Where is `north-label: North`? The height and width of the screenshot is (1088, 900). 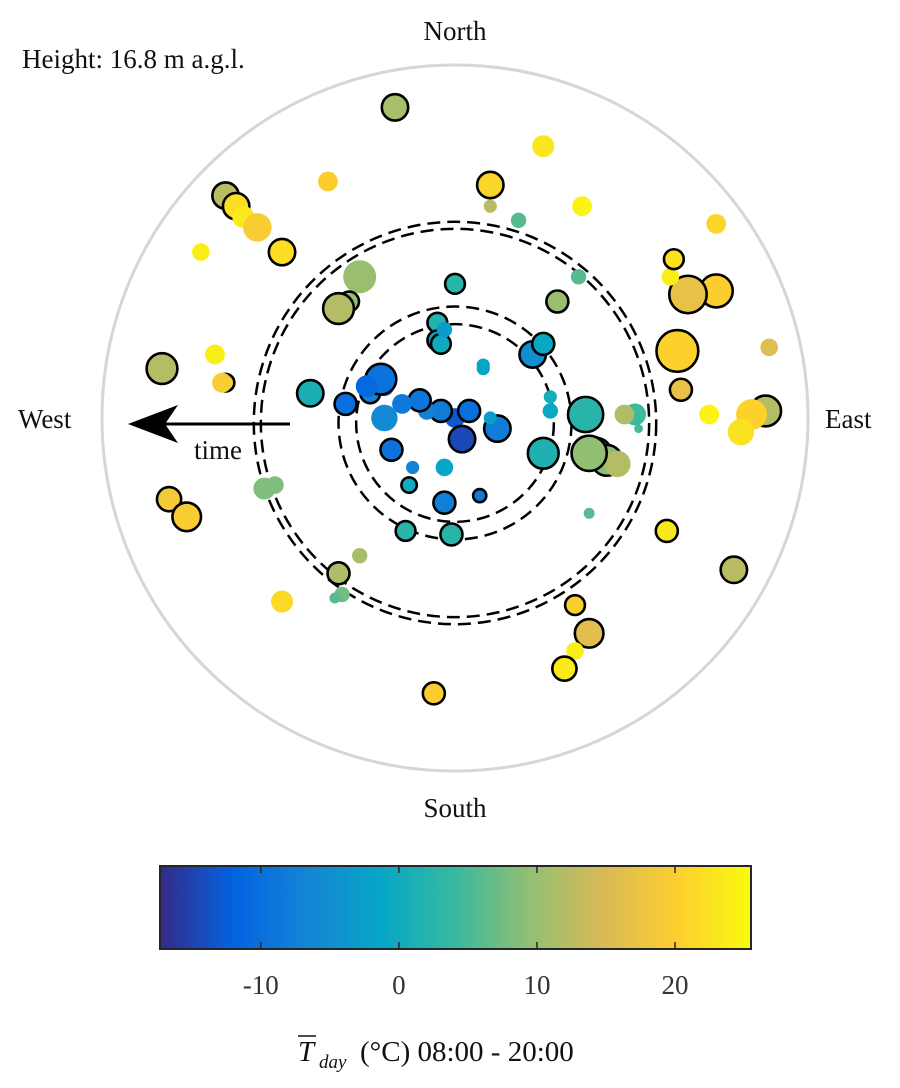
north-label: North is located at coordinates (455, 31).